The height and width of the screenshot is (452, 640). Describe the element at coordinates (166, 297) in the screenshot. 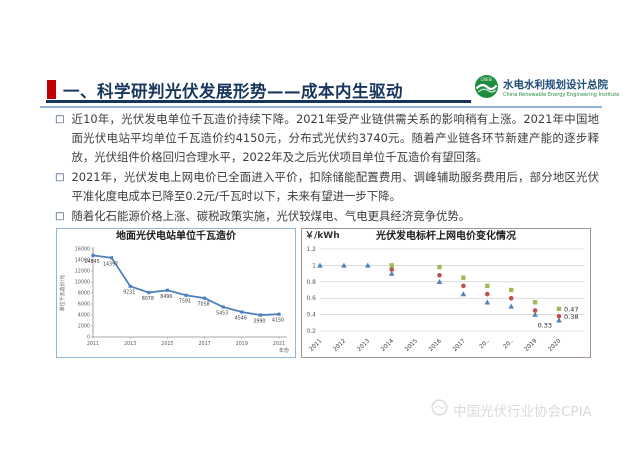

I see `svg-text: 8496` at that location.